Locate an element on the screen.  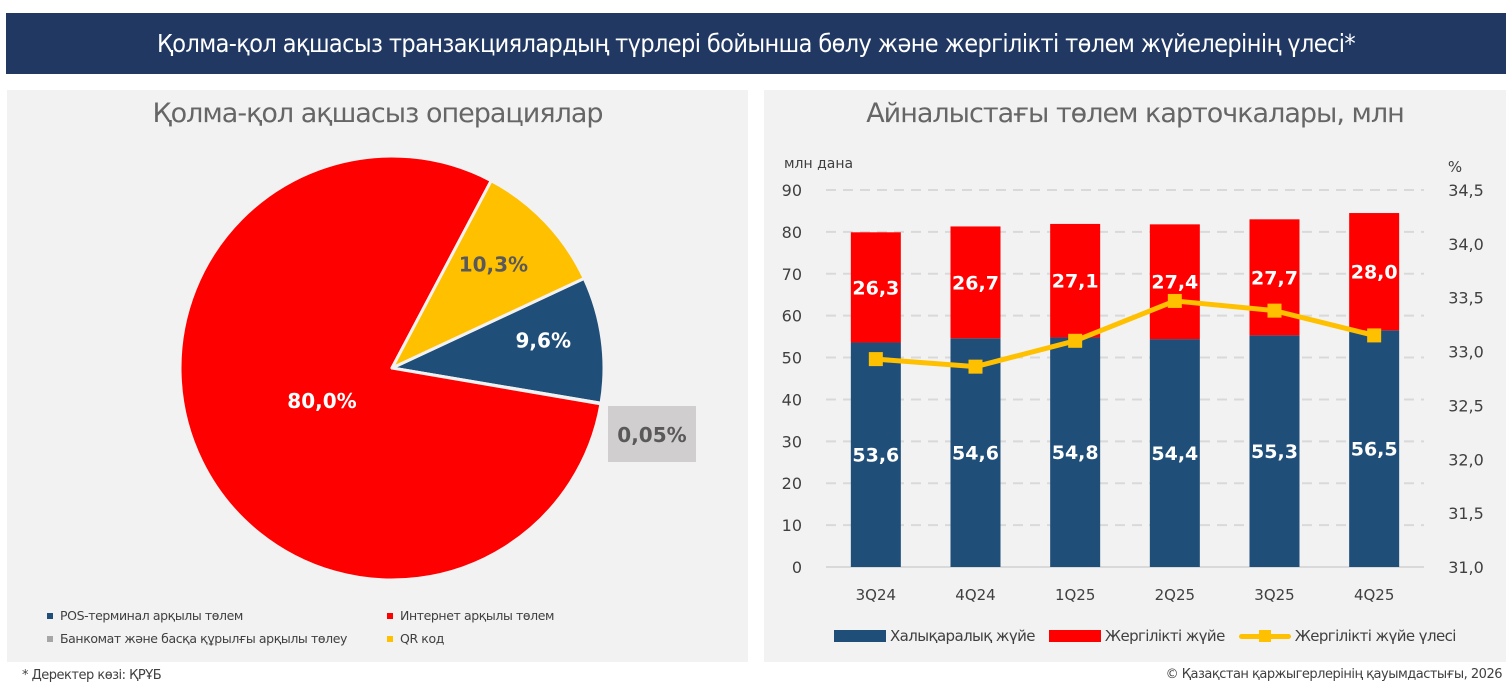
pie-legend-label-internet: Интернет арқылы төлем is located at coordinates (477, 615).